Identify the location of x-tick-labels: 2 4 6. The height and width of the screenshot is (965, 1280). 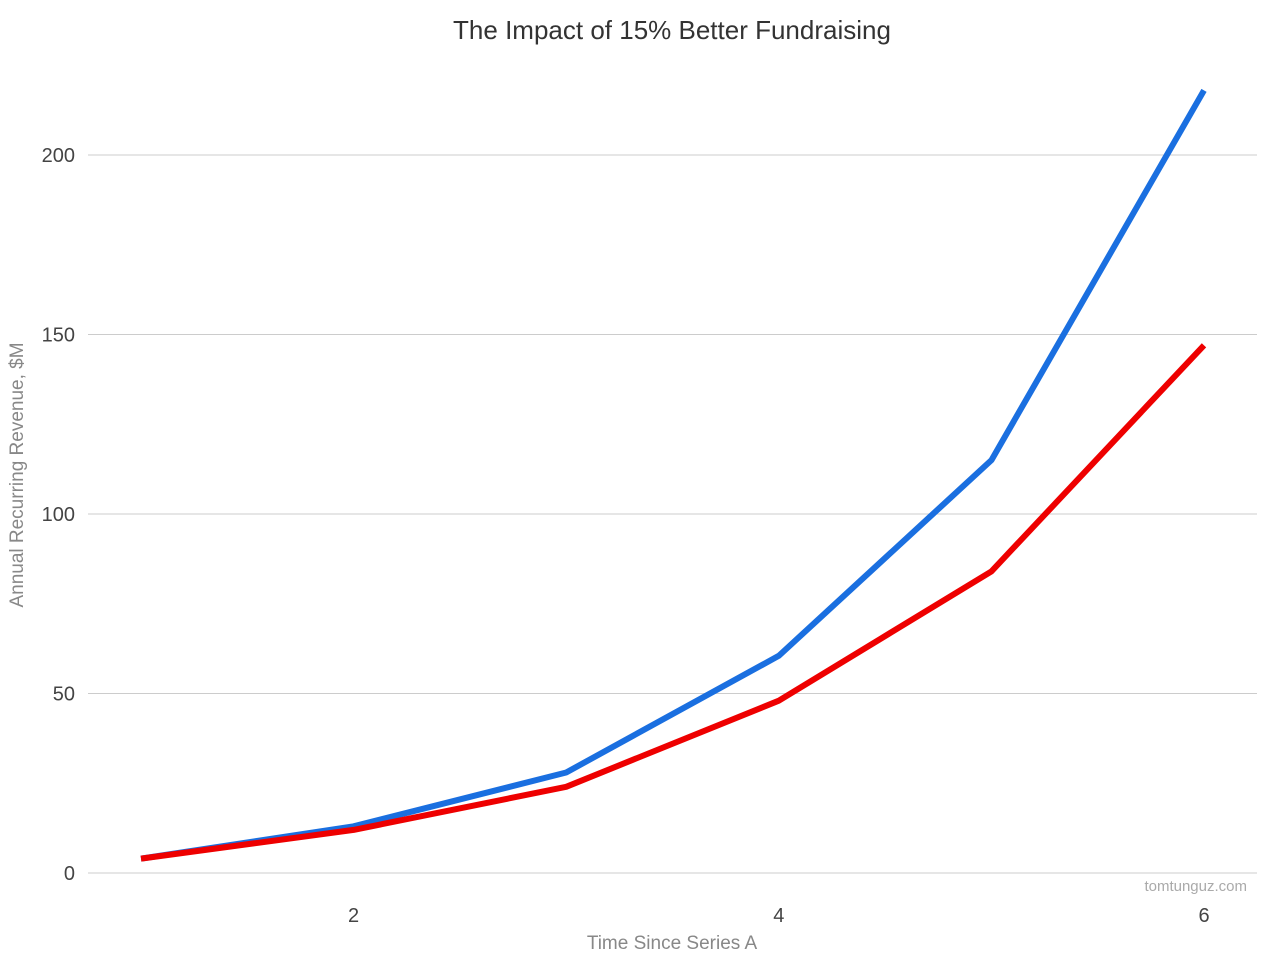
(779, 916).